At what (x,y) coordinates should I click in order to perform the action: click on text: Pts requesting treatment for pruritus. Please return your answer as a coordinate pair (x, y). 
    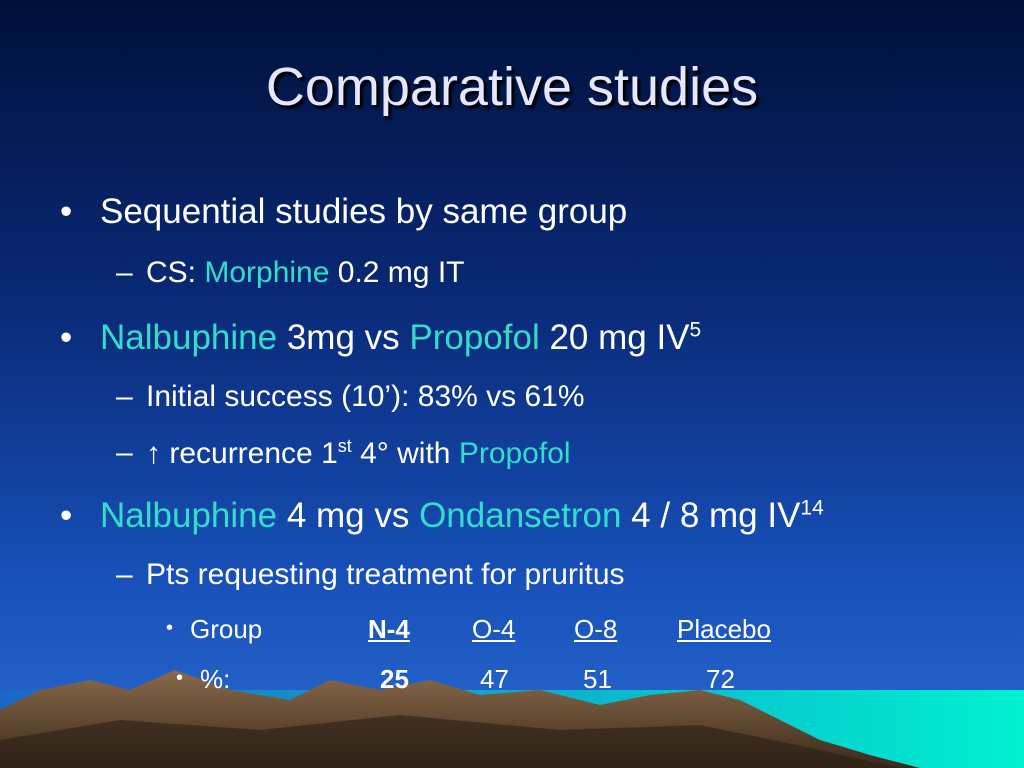
    Looking at the image, I should click on (385, 574).